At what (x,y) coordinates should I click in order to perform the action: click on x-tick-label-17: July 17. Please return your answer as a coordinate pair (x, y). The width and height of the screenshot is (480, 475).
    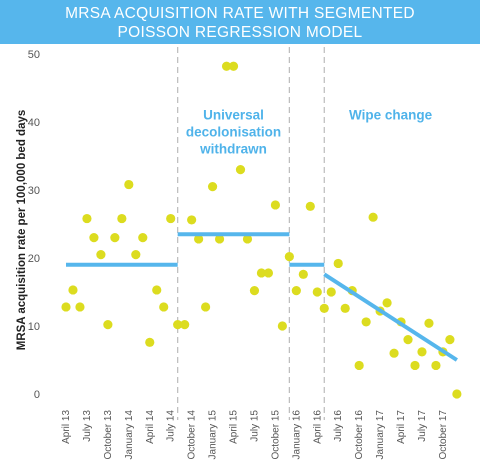
    Looking at the image, I should click on (422, 426).